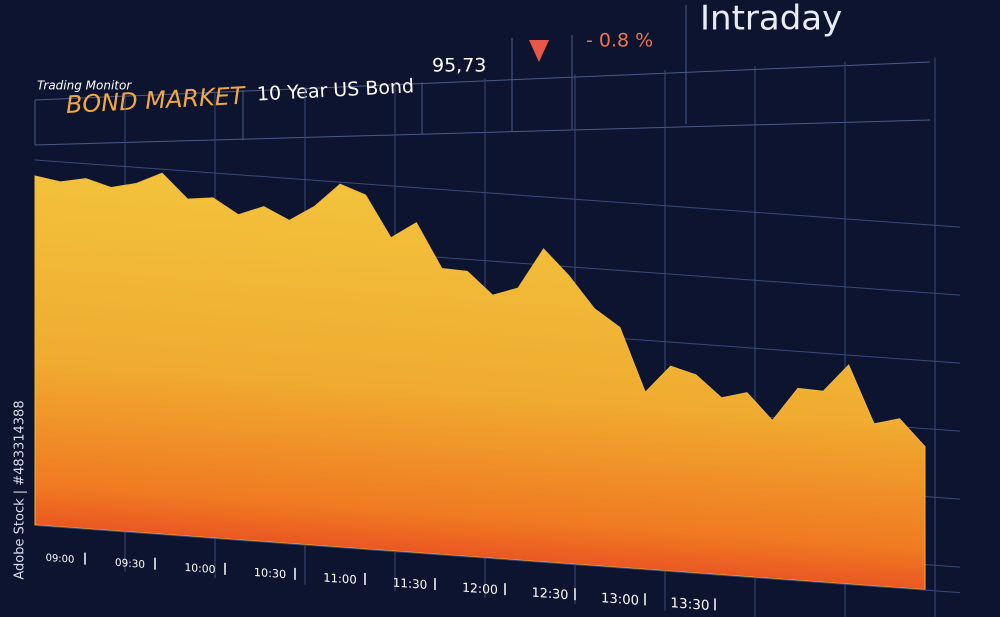 This screenshot has height=617, width=1000. What do you see at coordinates (270, 573) in the screenshot?
I see `x-tick-label: 10:30` at bounding box center [270, 573].